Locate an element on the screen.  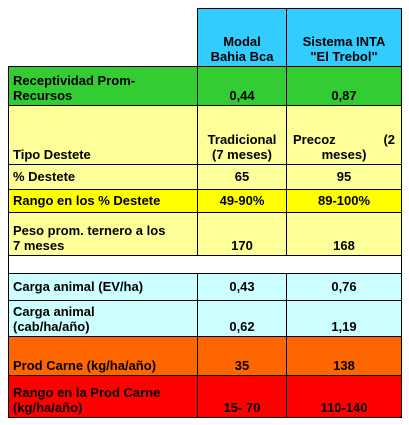
row-peso-ternero-modal: 170 is located at coordinates (242, 234).